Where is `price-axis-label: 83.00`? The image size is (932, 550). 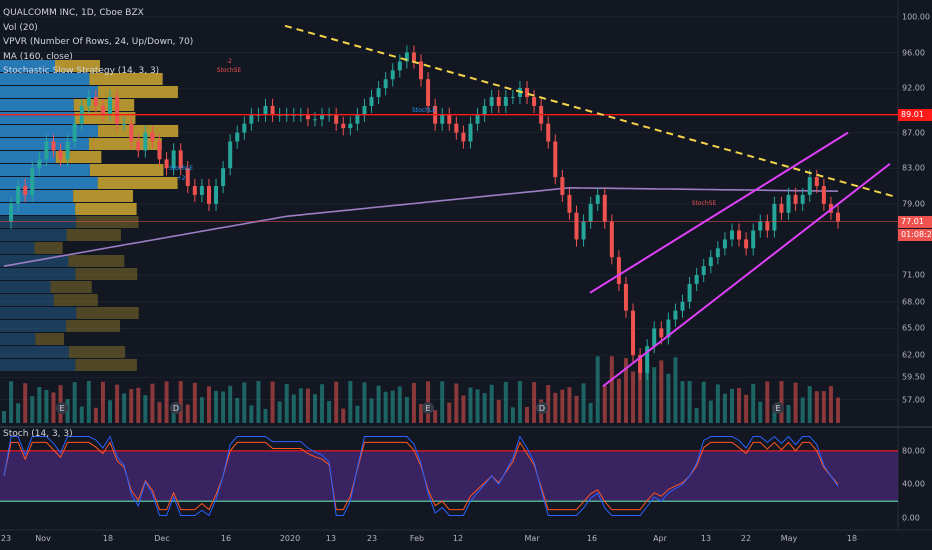
price-axis-label: 83.00 is located at coordinates (913, 168).